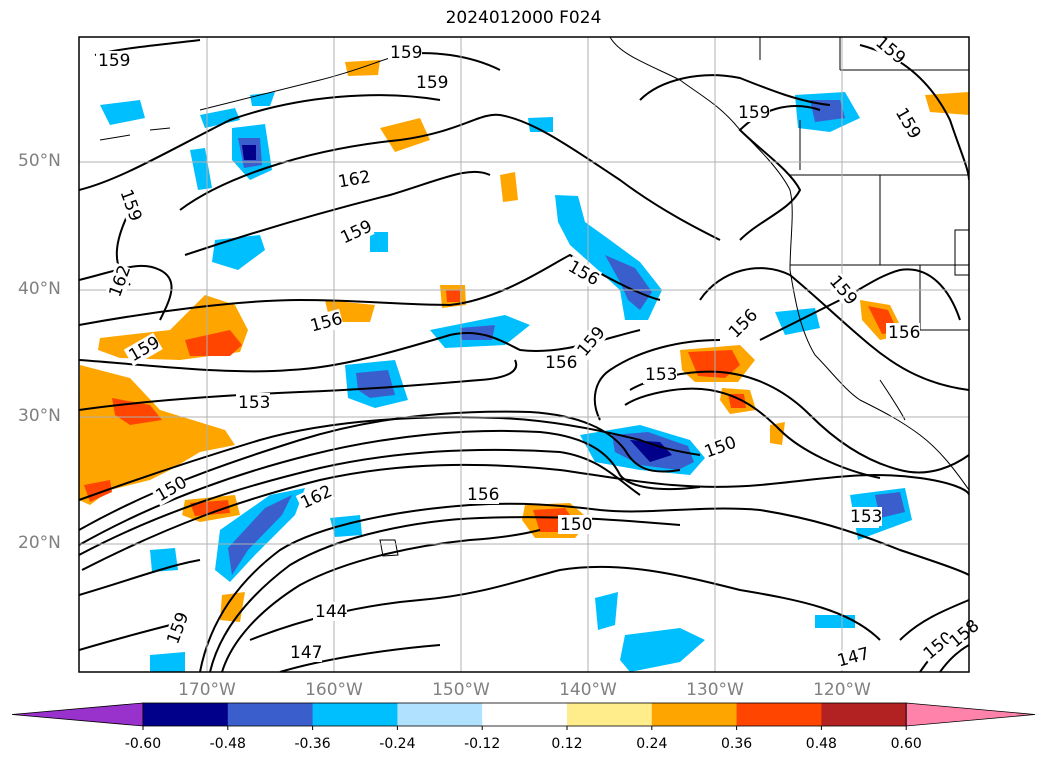 The height and width of the screenshot is (765, 1047). I want to click on colorbar-tick-label: 0.48, so click(821, 744).